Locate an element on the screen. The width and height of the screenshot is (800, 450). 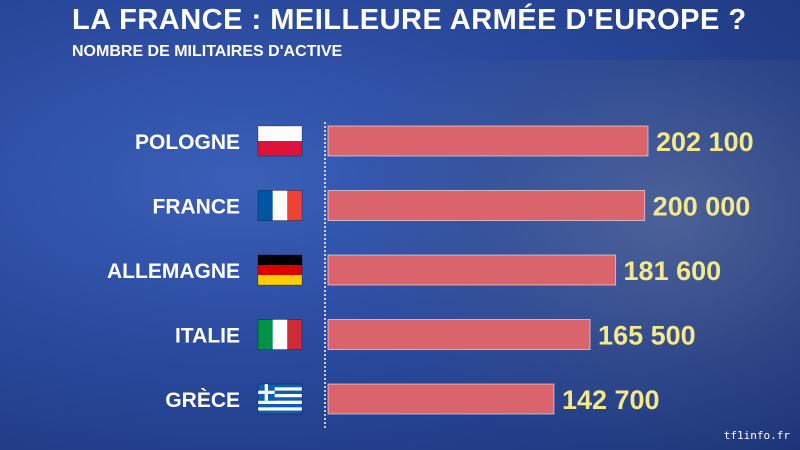
italy-flag-icon is located at coordinates (280, 334).